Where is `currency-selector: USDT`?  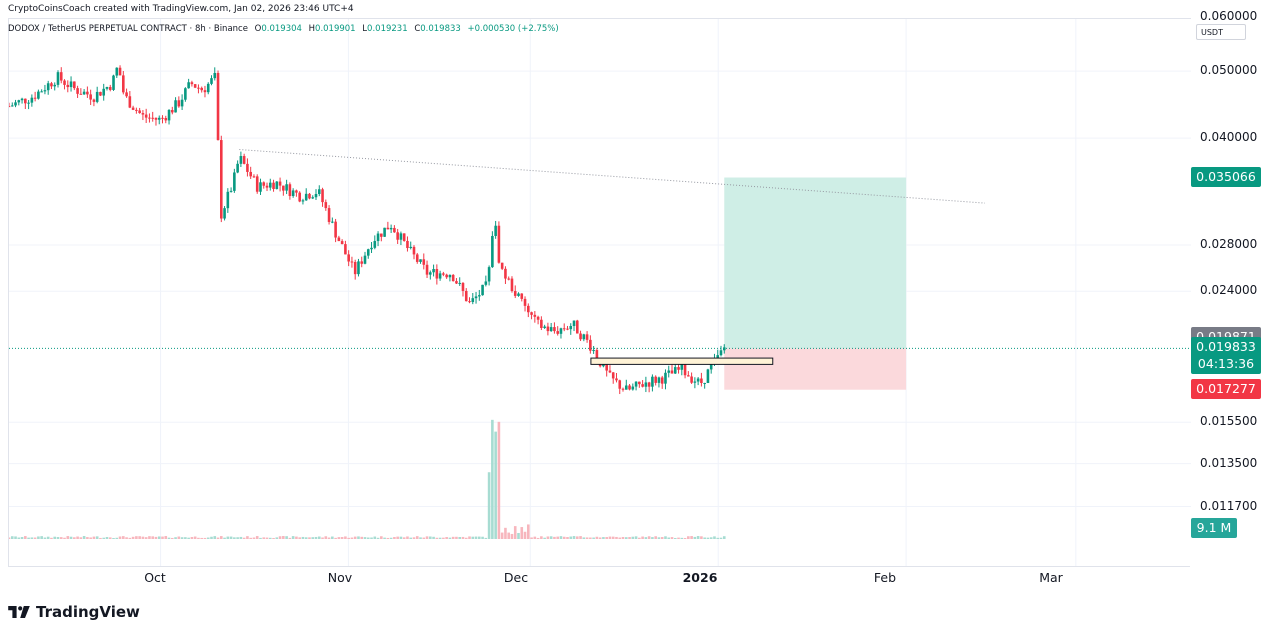
currency-selector: USDT is located at coordinates (1221, 32).